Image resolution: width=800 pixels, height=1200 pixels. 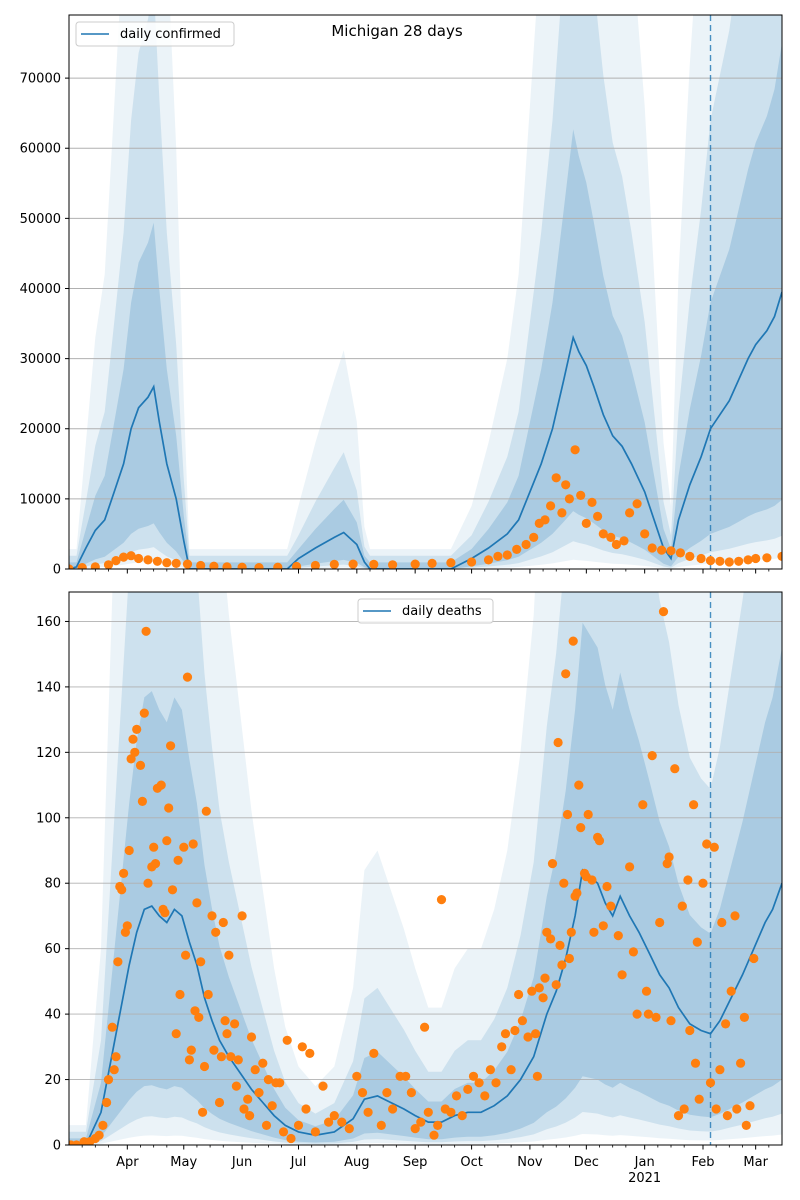 I want to click on x-tick-label: Feb, so click(x=702, y=1162).